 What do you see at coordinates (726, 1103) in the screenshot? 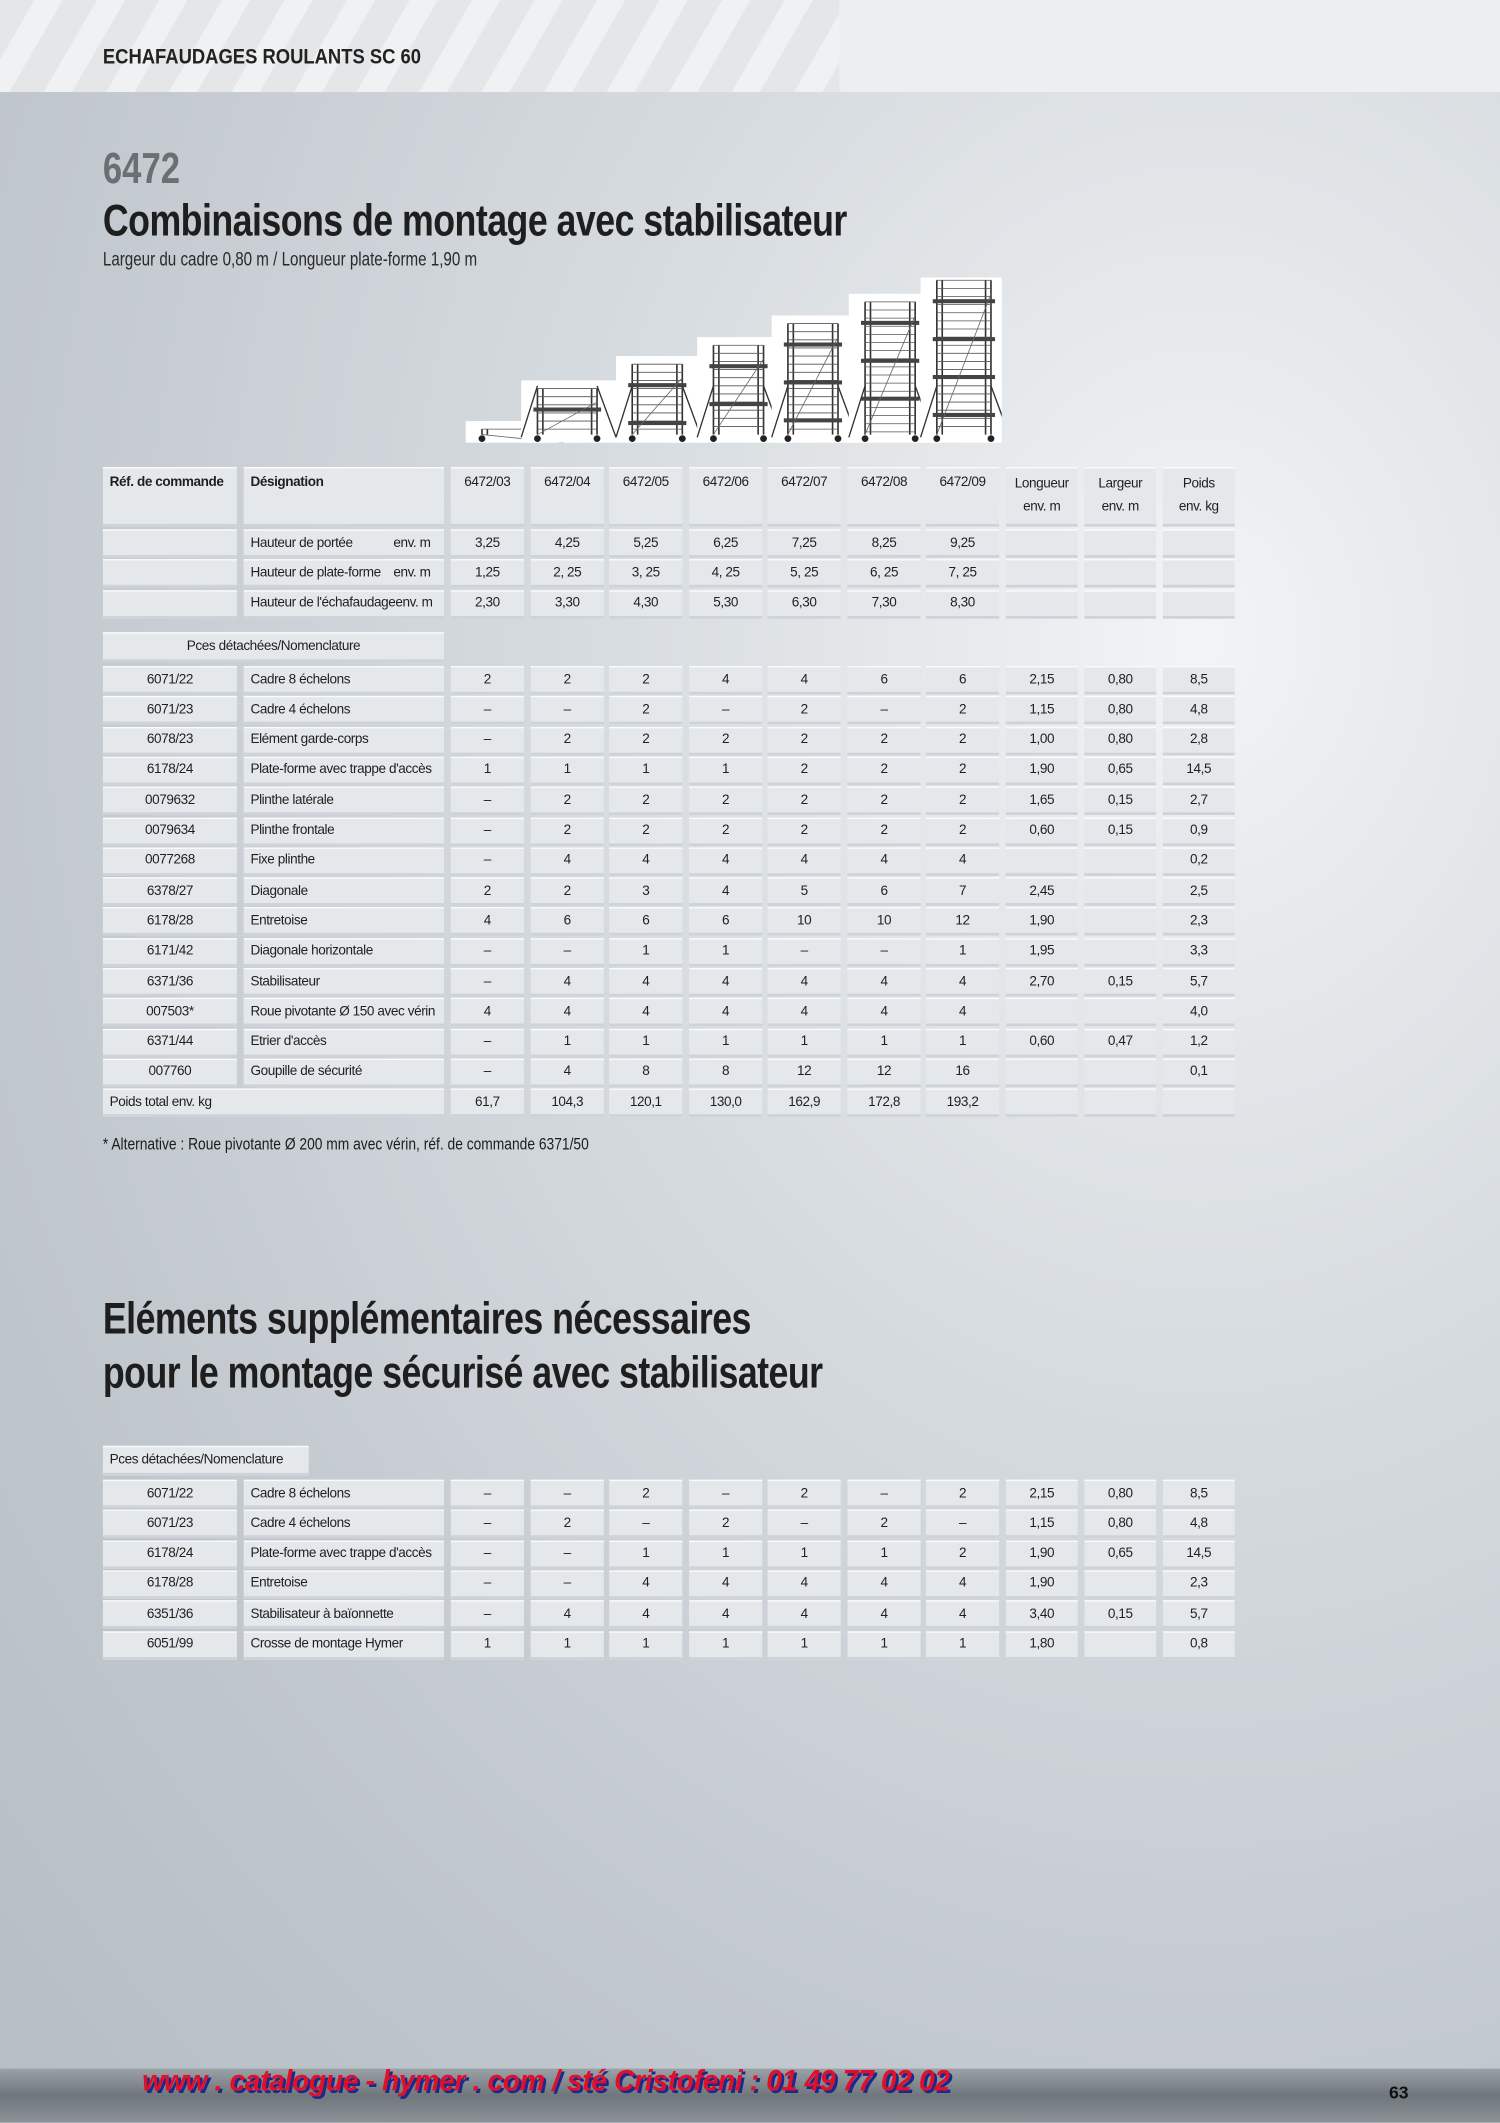
I see `total-value: 130,0` at bounding box center [726, 1103].